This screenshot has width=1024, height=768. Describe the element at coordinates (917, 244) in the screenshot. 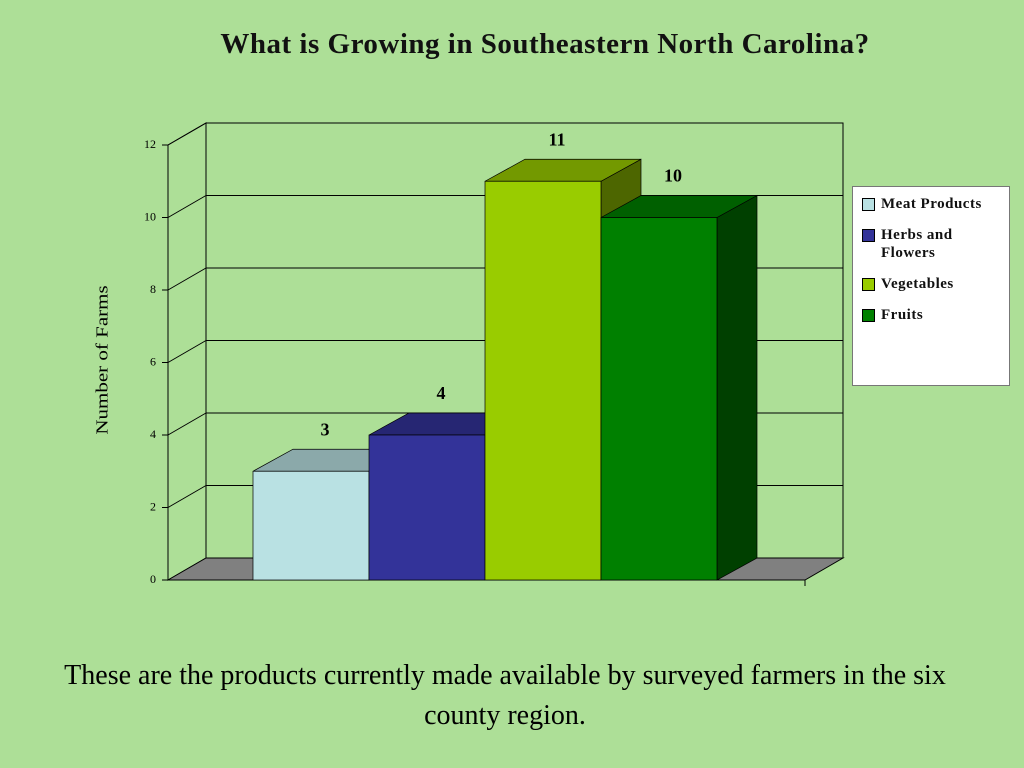

I see `legend-label: Herbs and Flowers` at that location.